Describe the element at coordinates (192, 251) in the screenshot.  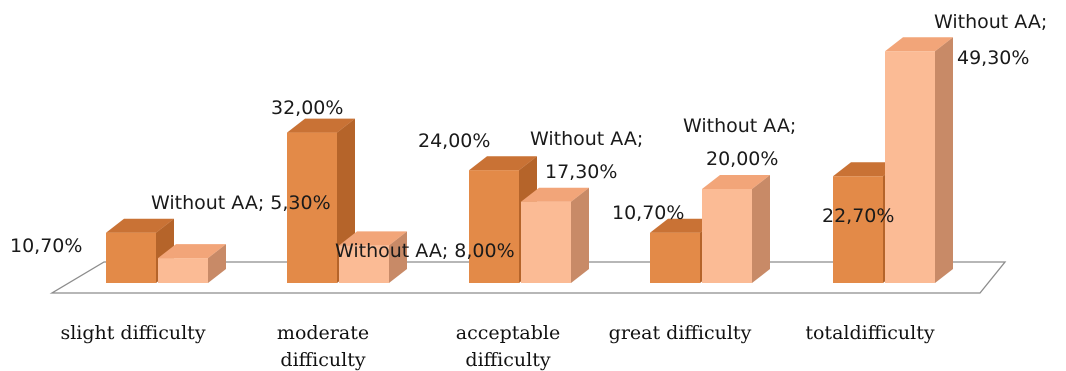
I see `bar-top-s2-slight-difficulty` at that location.